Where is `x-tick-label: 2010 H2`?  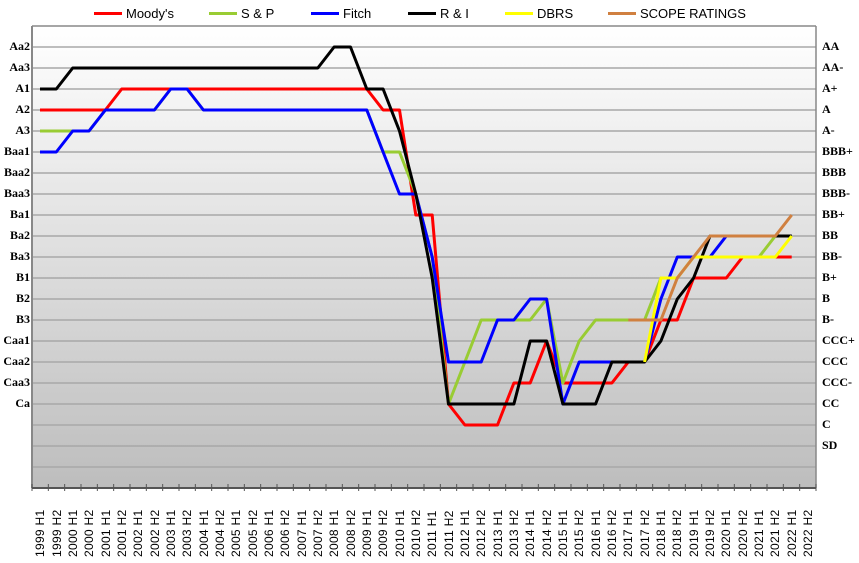 x-tick-label: 2010 H2 is located at coordinates (415, 533).